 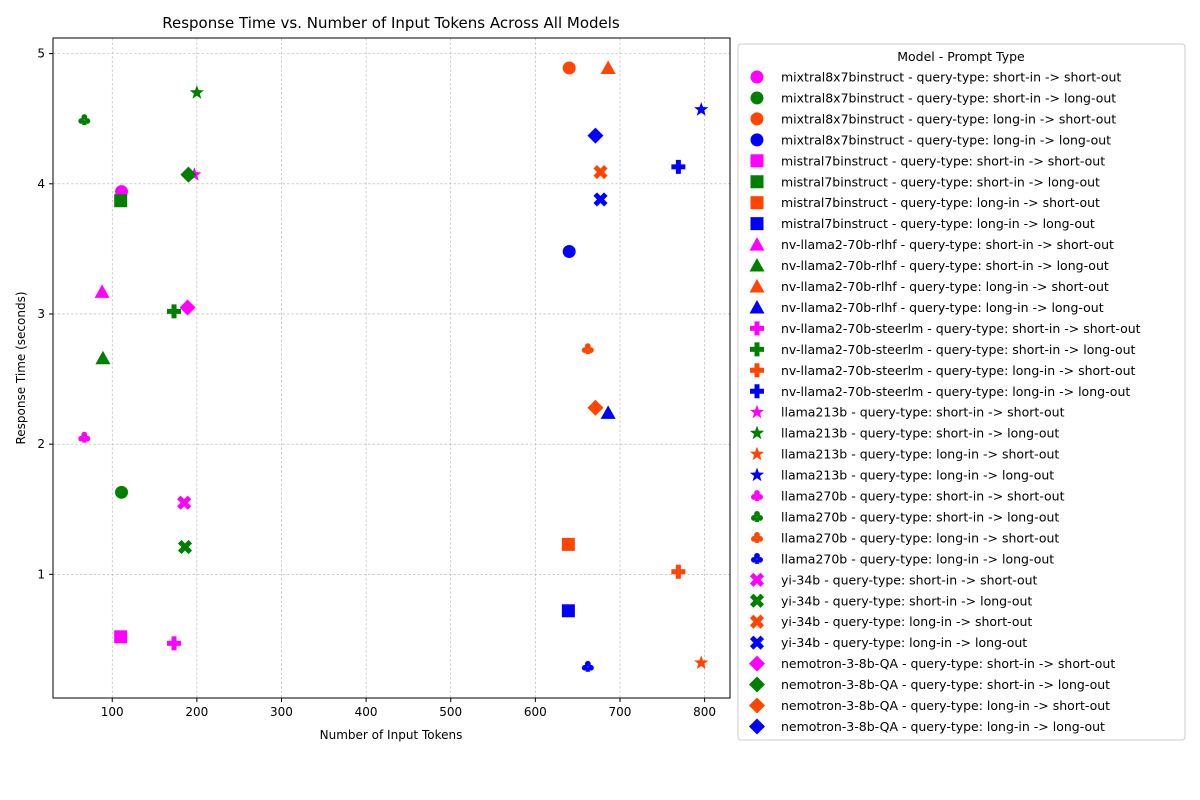 I want to click on y-tick-label: 5, so click(x=41, y=54).